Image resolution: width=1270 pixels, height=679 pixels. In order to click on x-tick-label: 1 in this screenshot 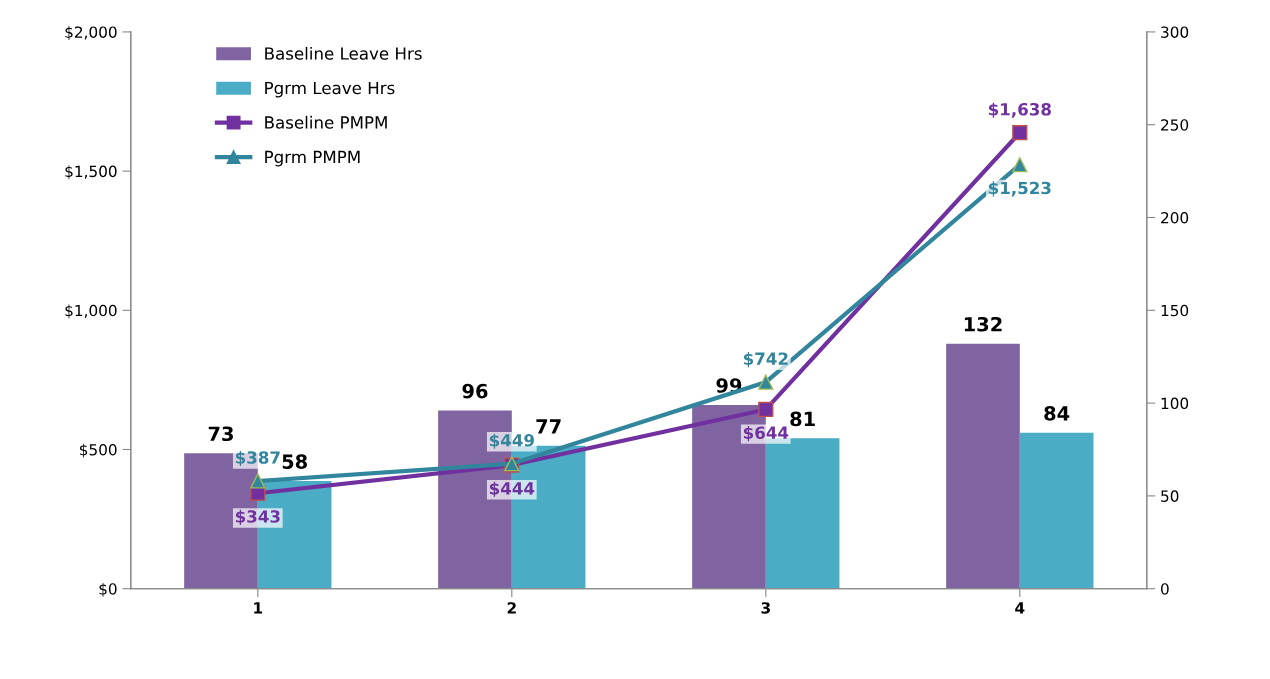, I will do `click(258, 608)`.